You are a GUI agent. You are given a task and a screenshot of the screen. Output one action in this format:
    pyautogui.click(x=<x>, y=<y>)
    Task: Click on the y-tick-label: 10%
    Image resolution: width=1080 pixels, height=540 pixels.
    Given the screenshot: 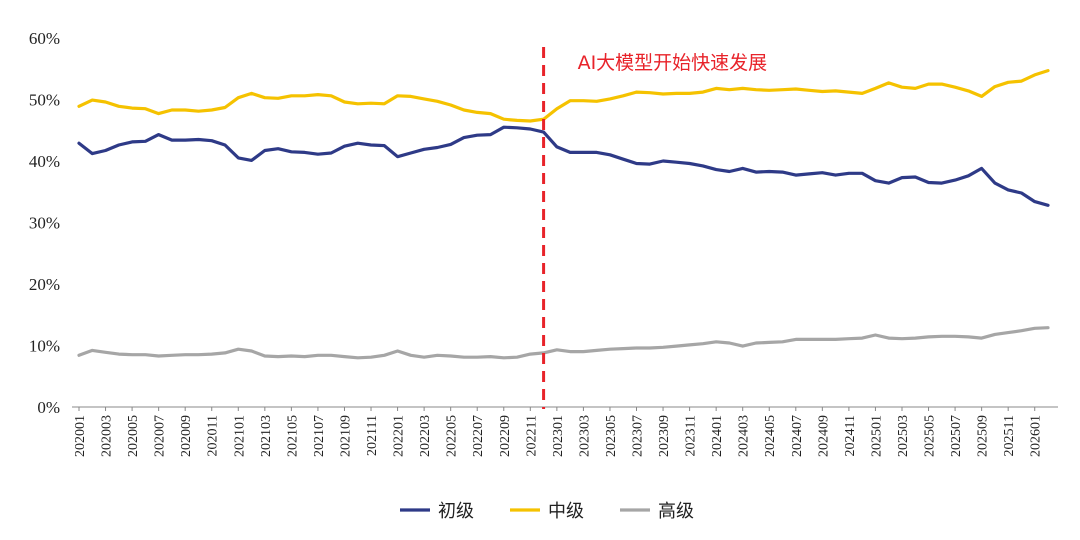 What is the action you would take?
    pyautogui.click(x=44, y=346)
    